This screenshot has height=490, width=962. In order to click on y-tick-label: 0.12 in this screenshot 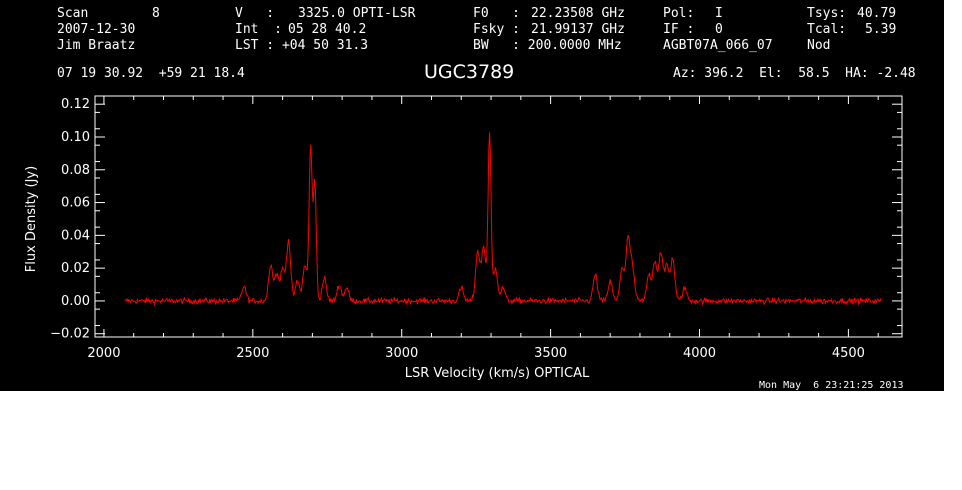, I will do `click(75, 104)`.